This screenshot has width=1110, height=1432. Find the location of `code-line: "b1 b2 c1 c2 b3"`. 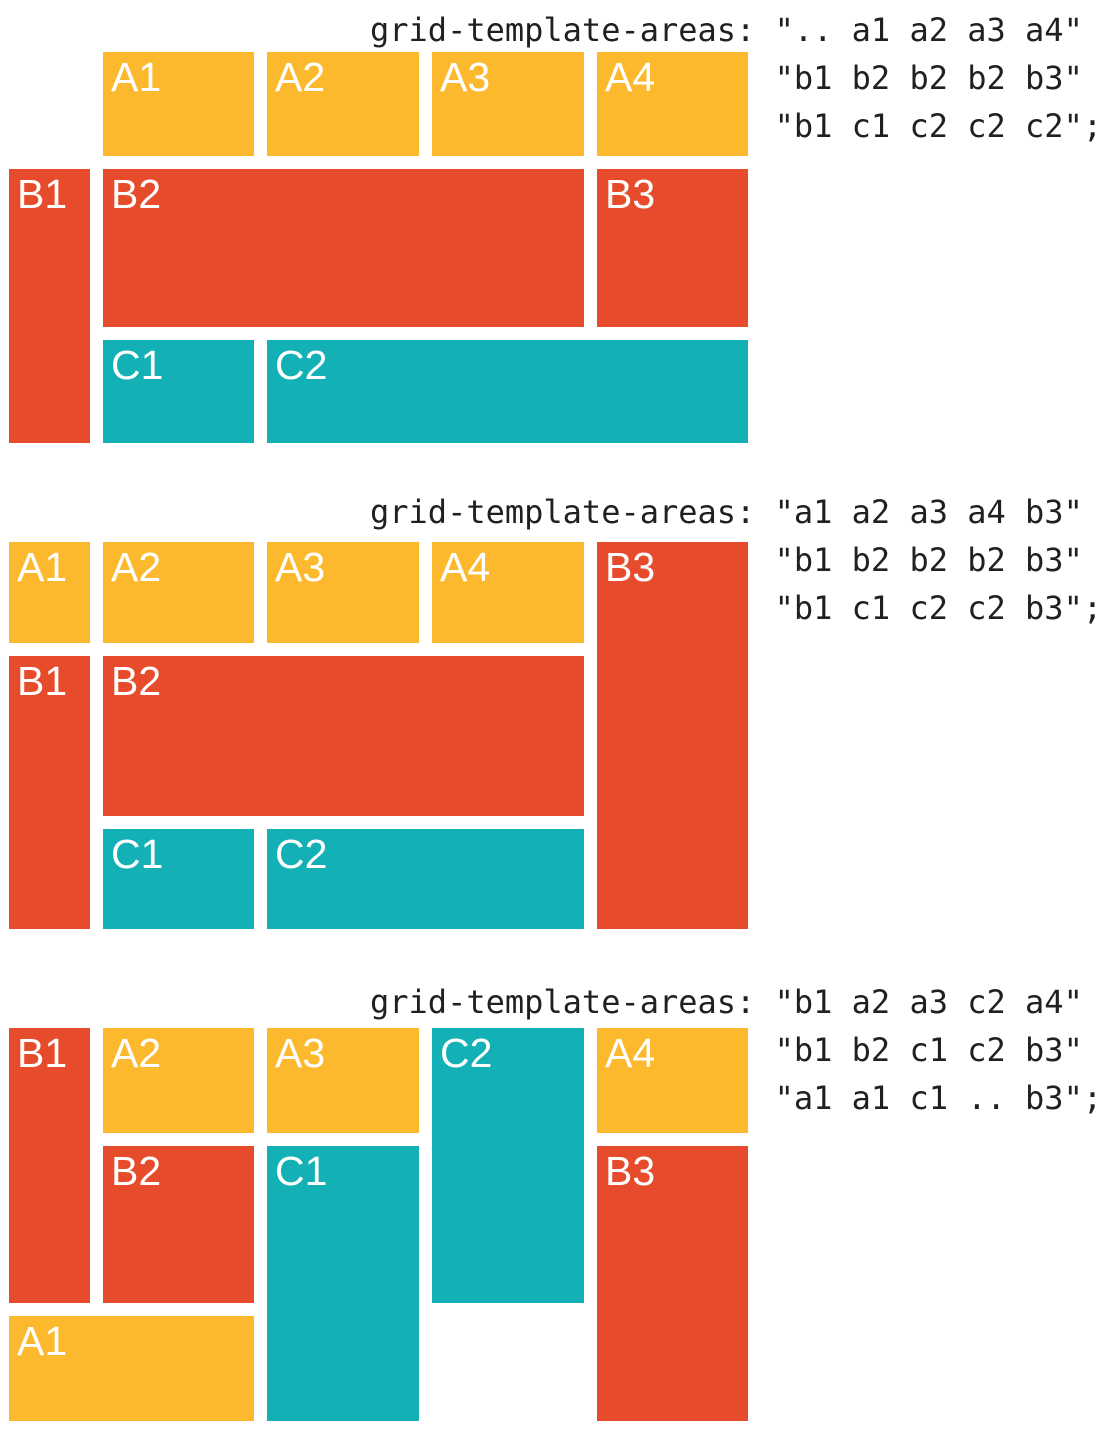

code-line: "b1 b2 c1 c2 b3" is located at coordinates (928, 1050).